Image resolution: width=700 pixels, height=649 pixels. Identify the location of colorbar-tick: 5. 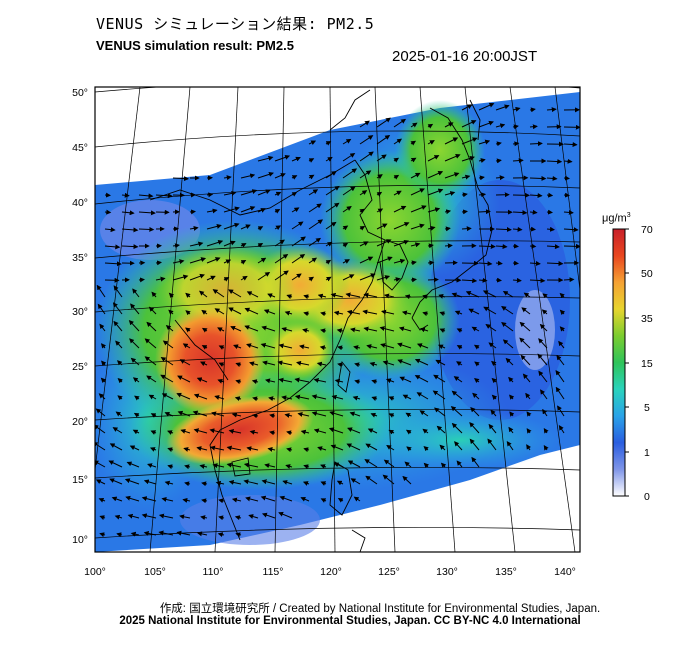
(647, 408).